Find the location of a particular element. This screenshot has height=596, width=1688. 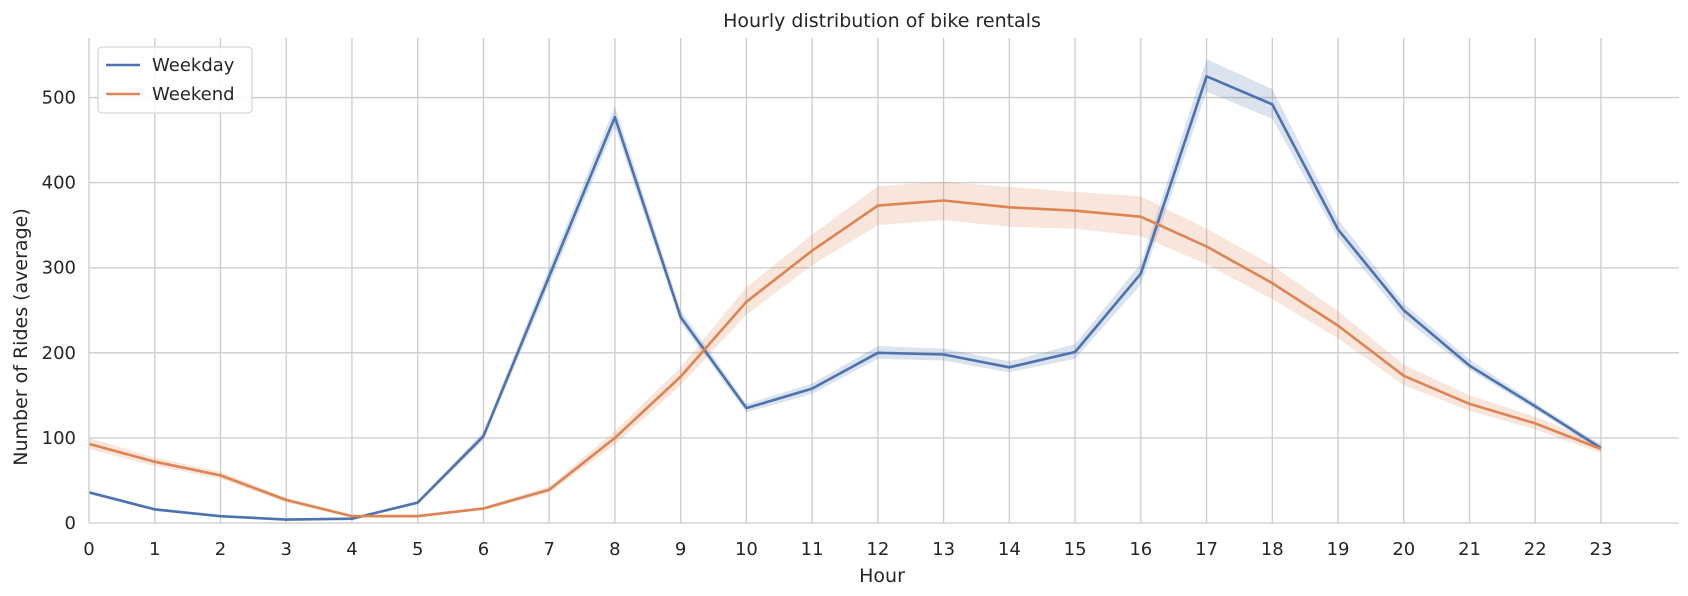

x-tick-label: 21 is located at coordinates (1469, 549).